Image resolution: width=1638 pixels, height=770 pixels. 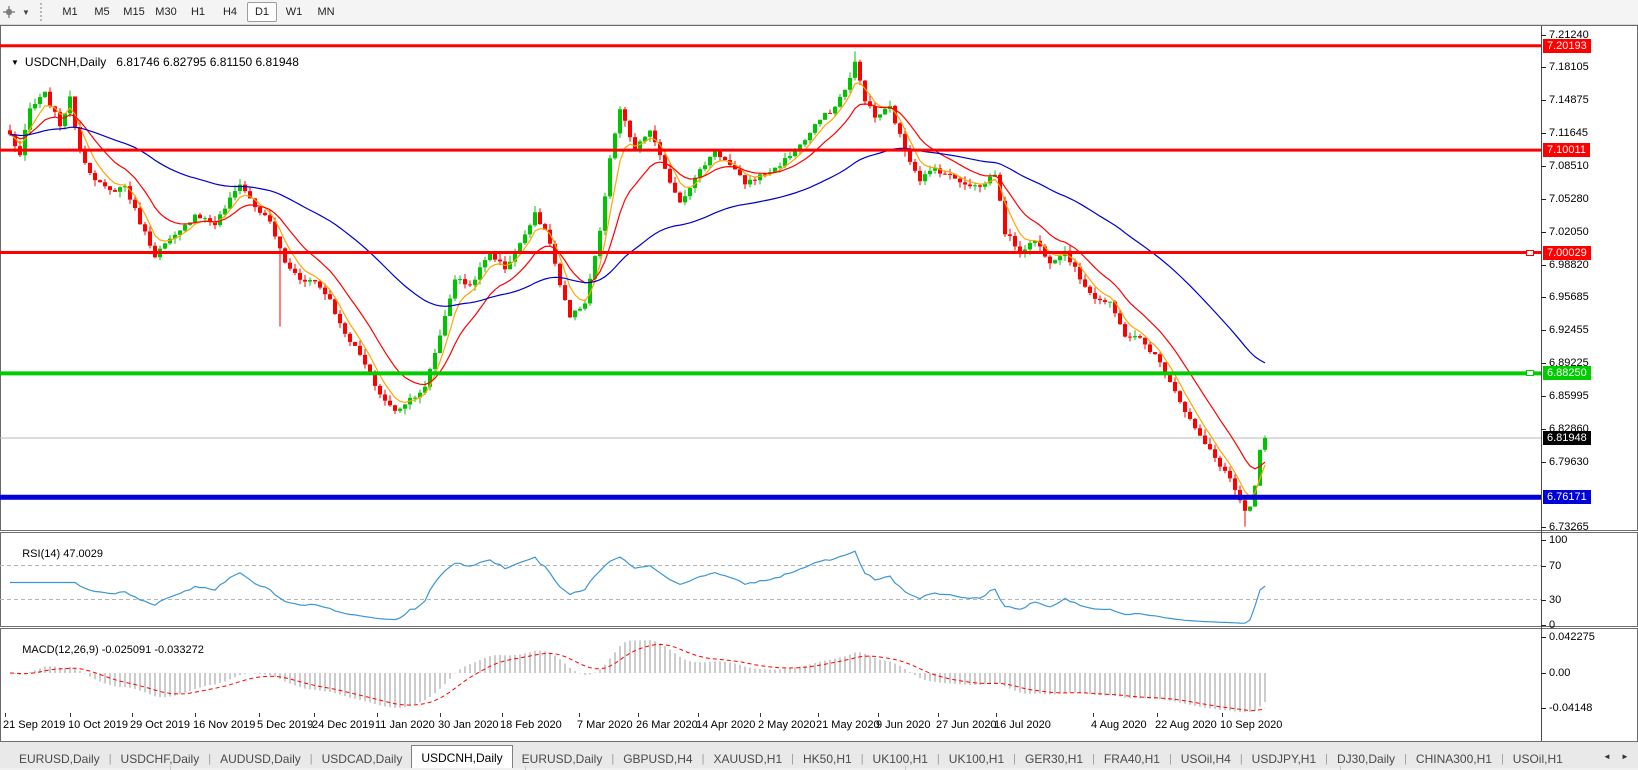 What do you see at coordinates (658, 759) in the screenshot?
I see `chart-tab-GBPUSD-H4: GBPUSD,H4` at bounding box center [658, 759].